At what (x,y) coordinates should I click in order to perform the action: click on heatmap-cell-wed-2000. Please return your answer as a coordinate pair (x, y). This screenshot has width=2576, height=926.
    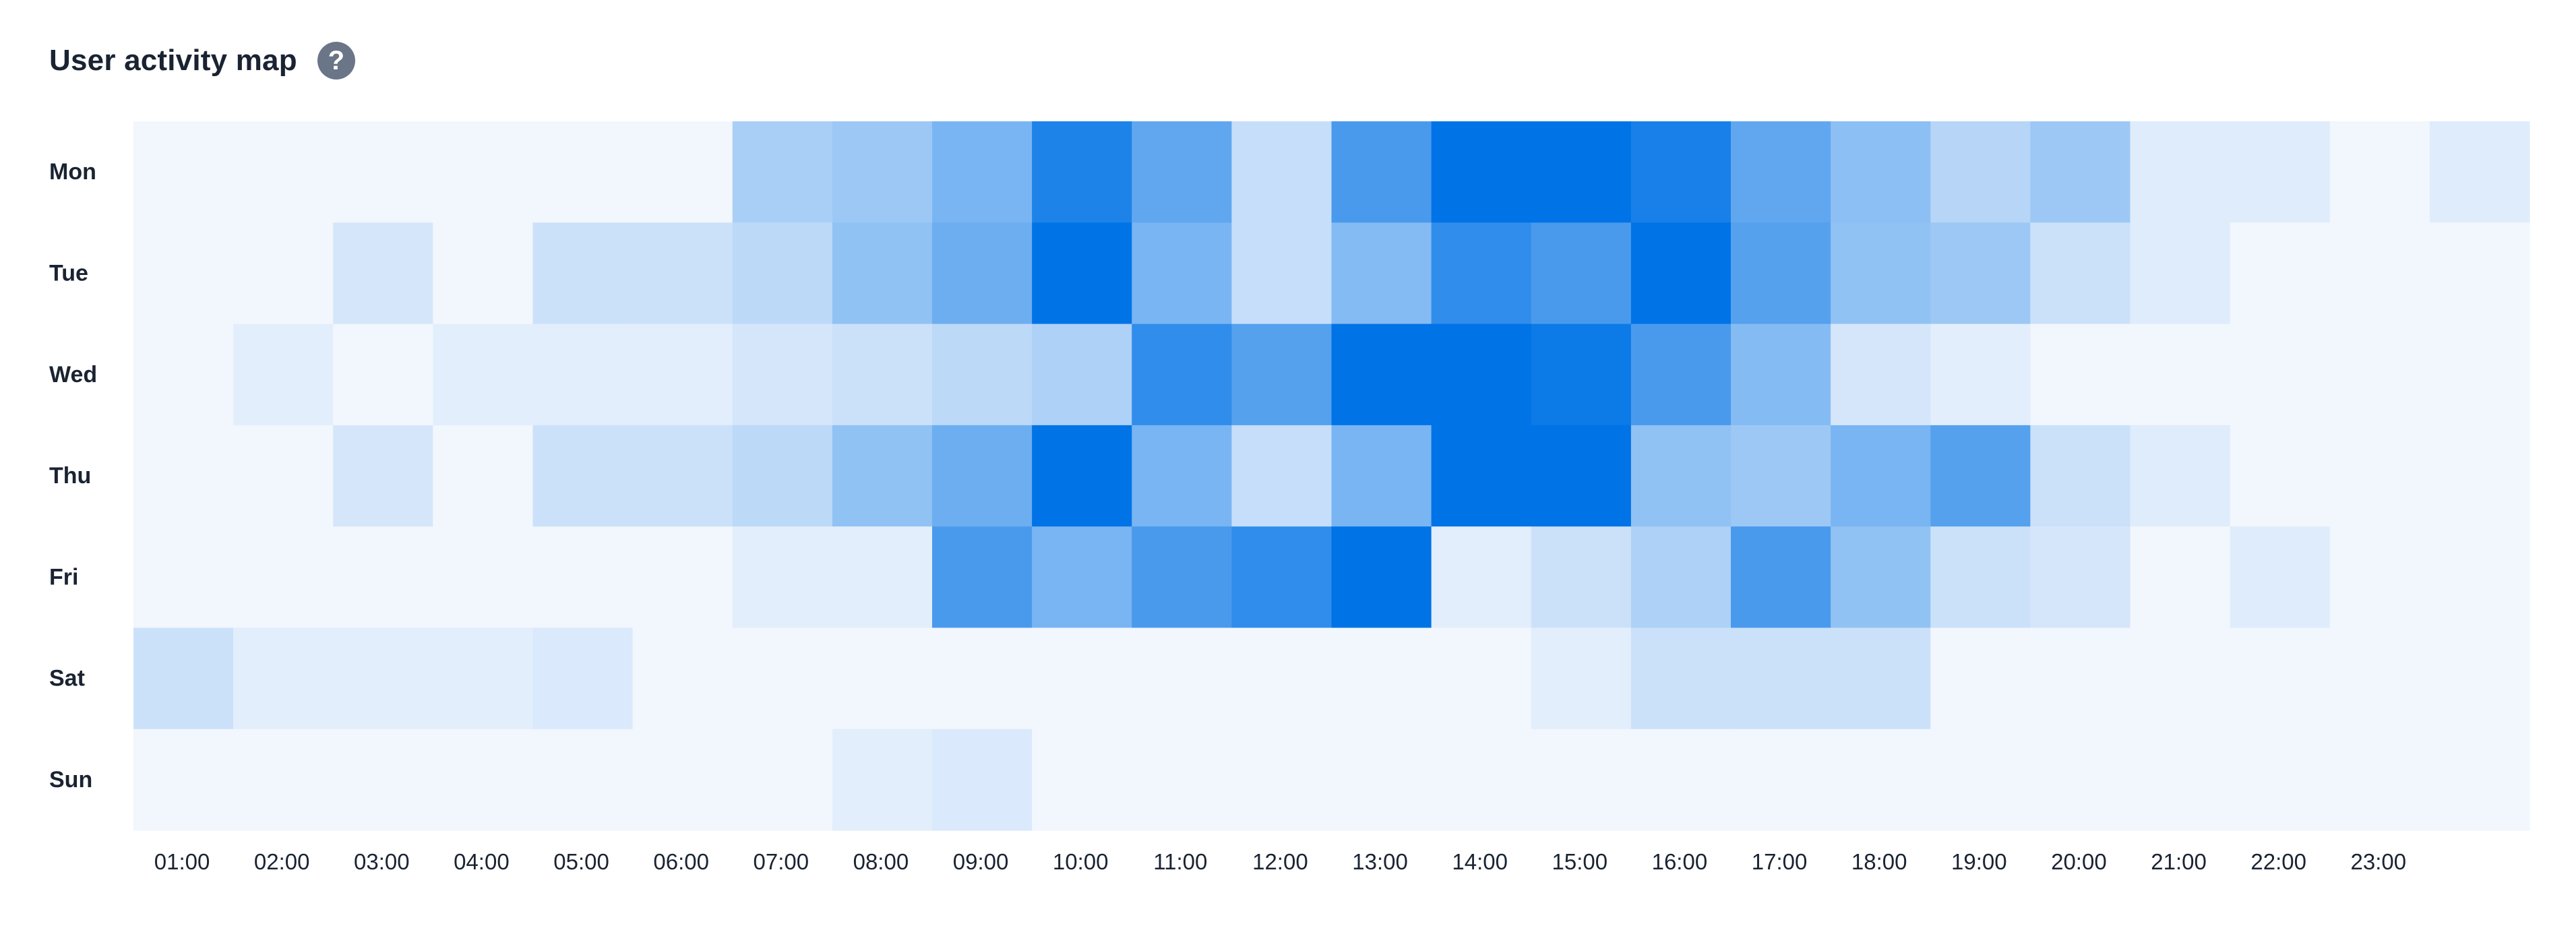
    Looking at the image, I should click on (2080, 375).